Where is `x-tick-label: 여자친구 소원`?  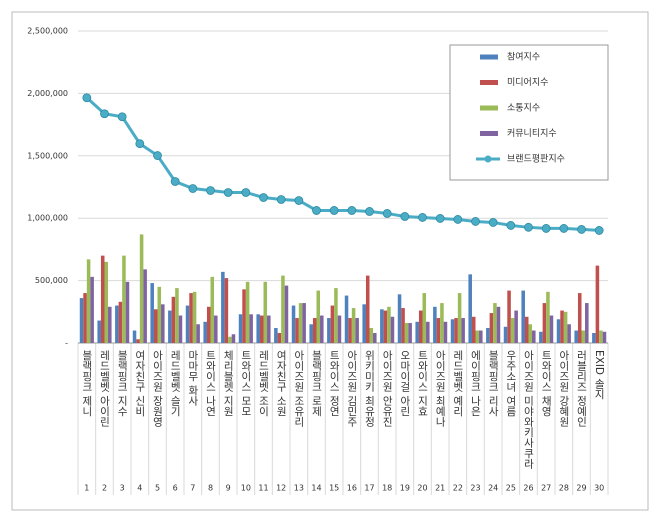 x-tick-label: 여자친구 소원 is located at coordinates (281, 383).